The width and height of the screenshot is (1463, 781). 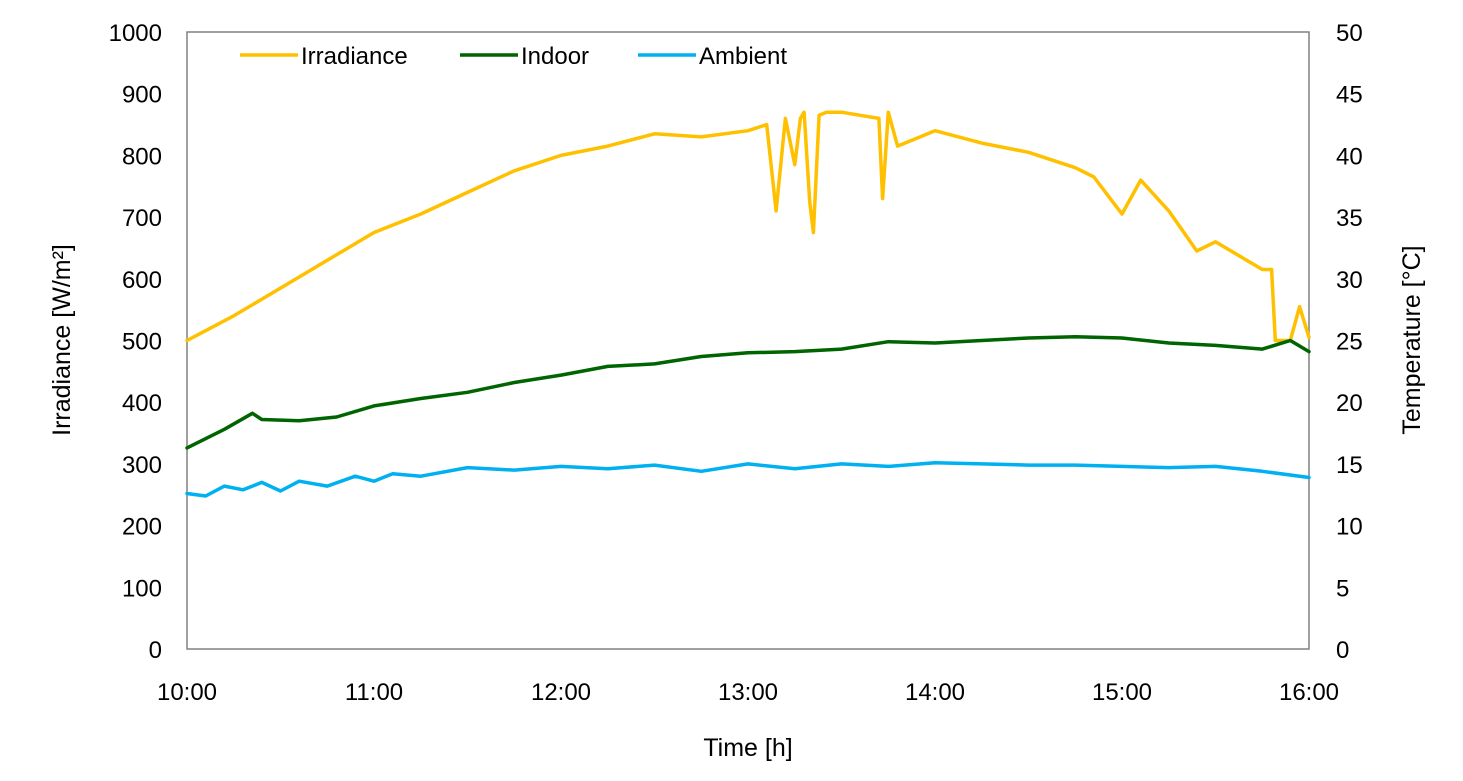 What do you see at coordinates (142, 588) in the screenshot?
I see `y-left-tick-label: 100` at bounding box center [142, 588].